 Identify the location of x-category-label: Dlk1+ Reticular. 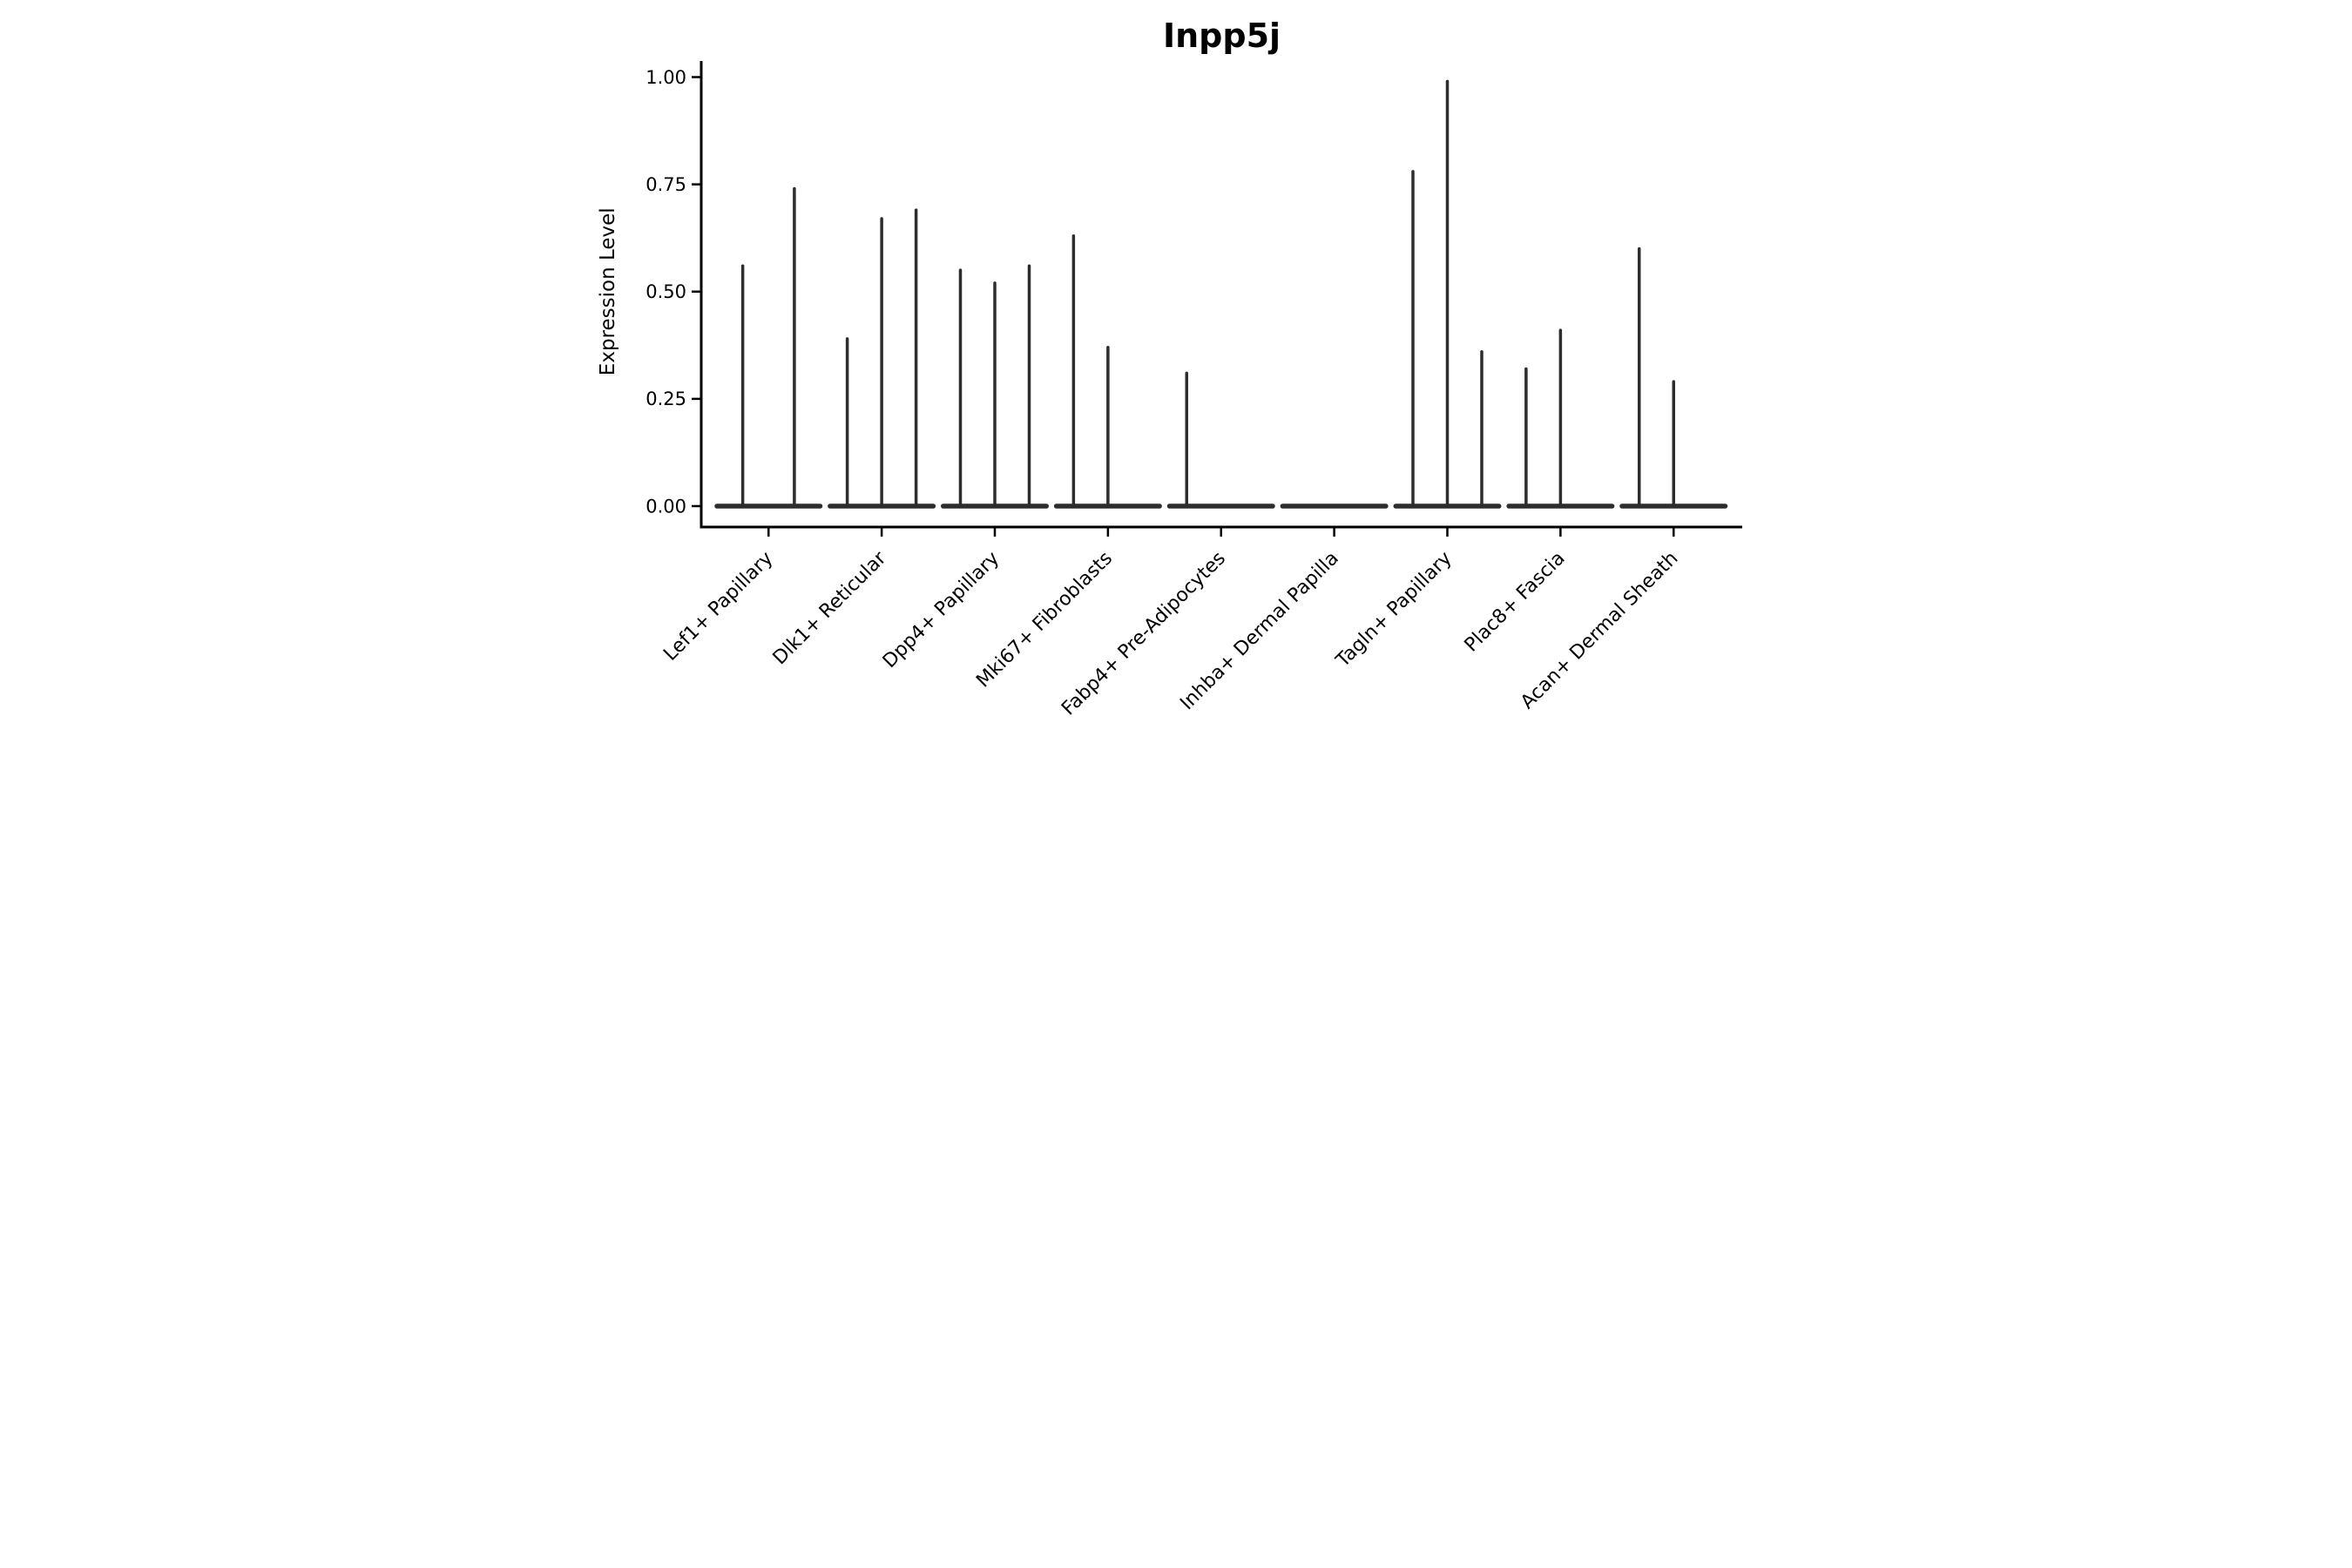
(830, 608).